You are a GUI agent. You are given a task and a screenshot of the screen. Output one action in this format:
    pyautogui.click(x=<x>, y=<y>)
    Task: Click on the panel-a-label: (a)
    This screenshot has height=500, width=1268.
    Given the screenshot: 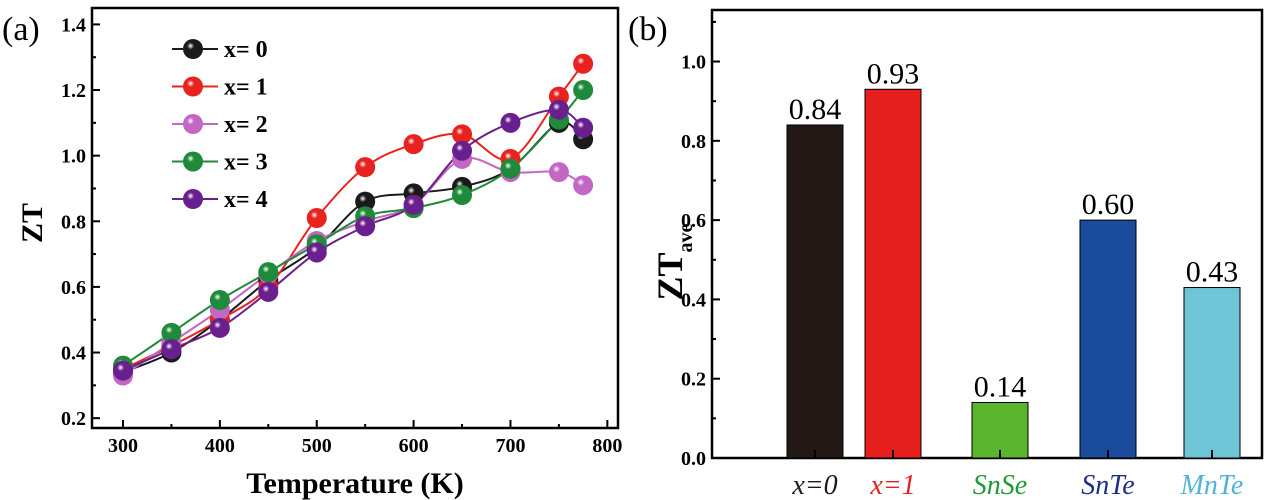 What is the action you would take?
    pyautogui.click(x=21, y=29)
    